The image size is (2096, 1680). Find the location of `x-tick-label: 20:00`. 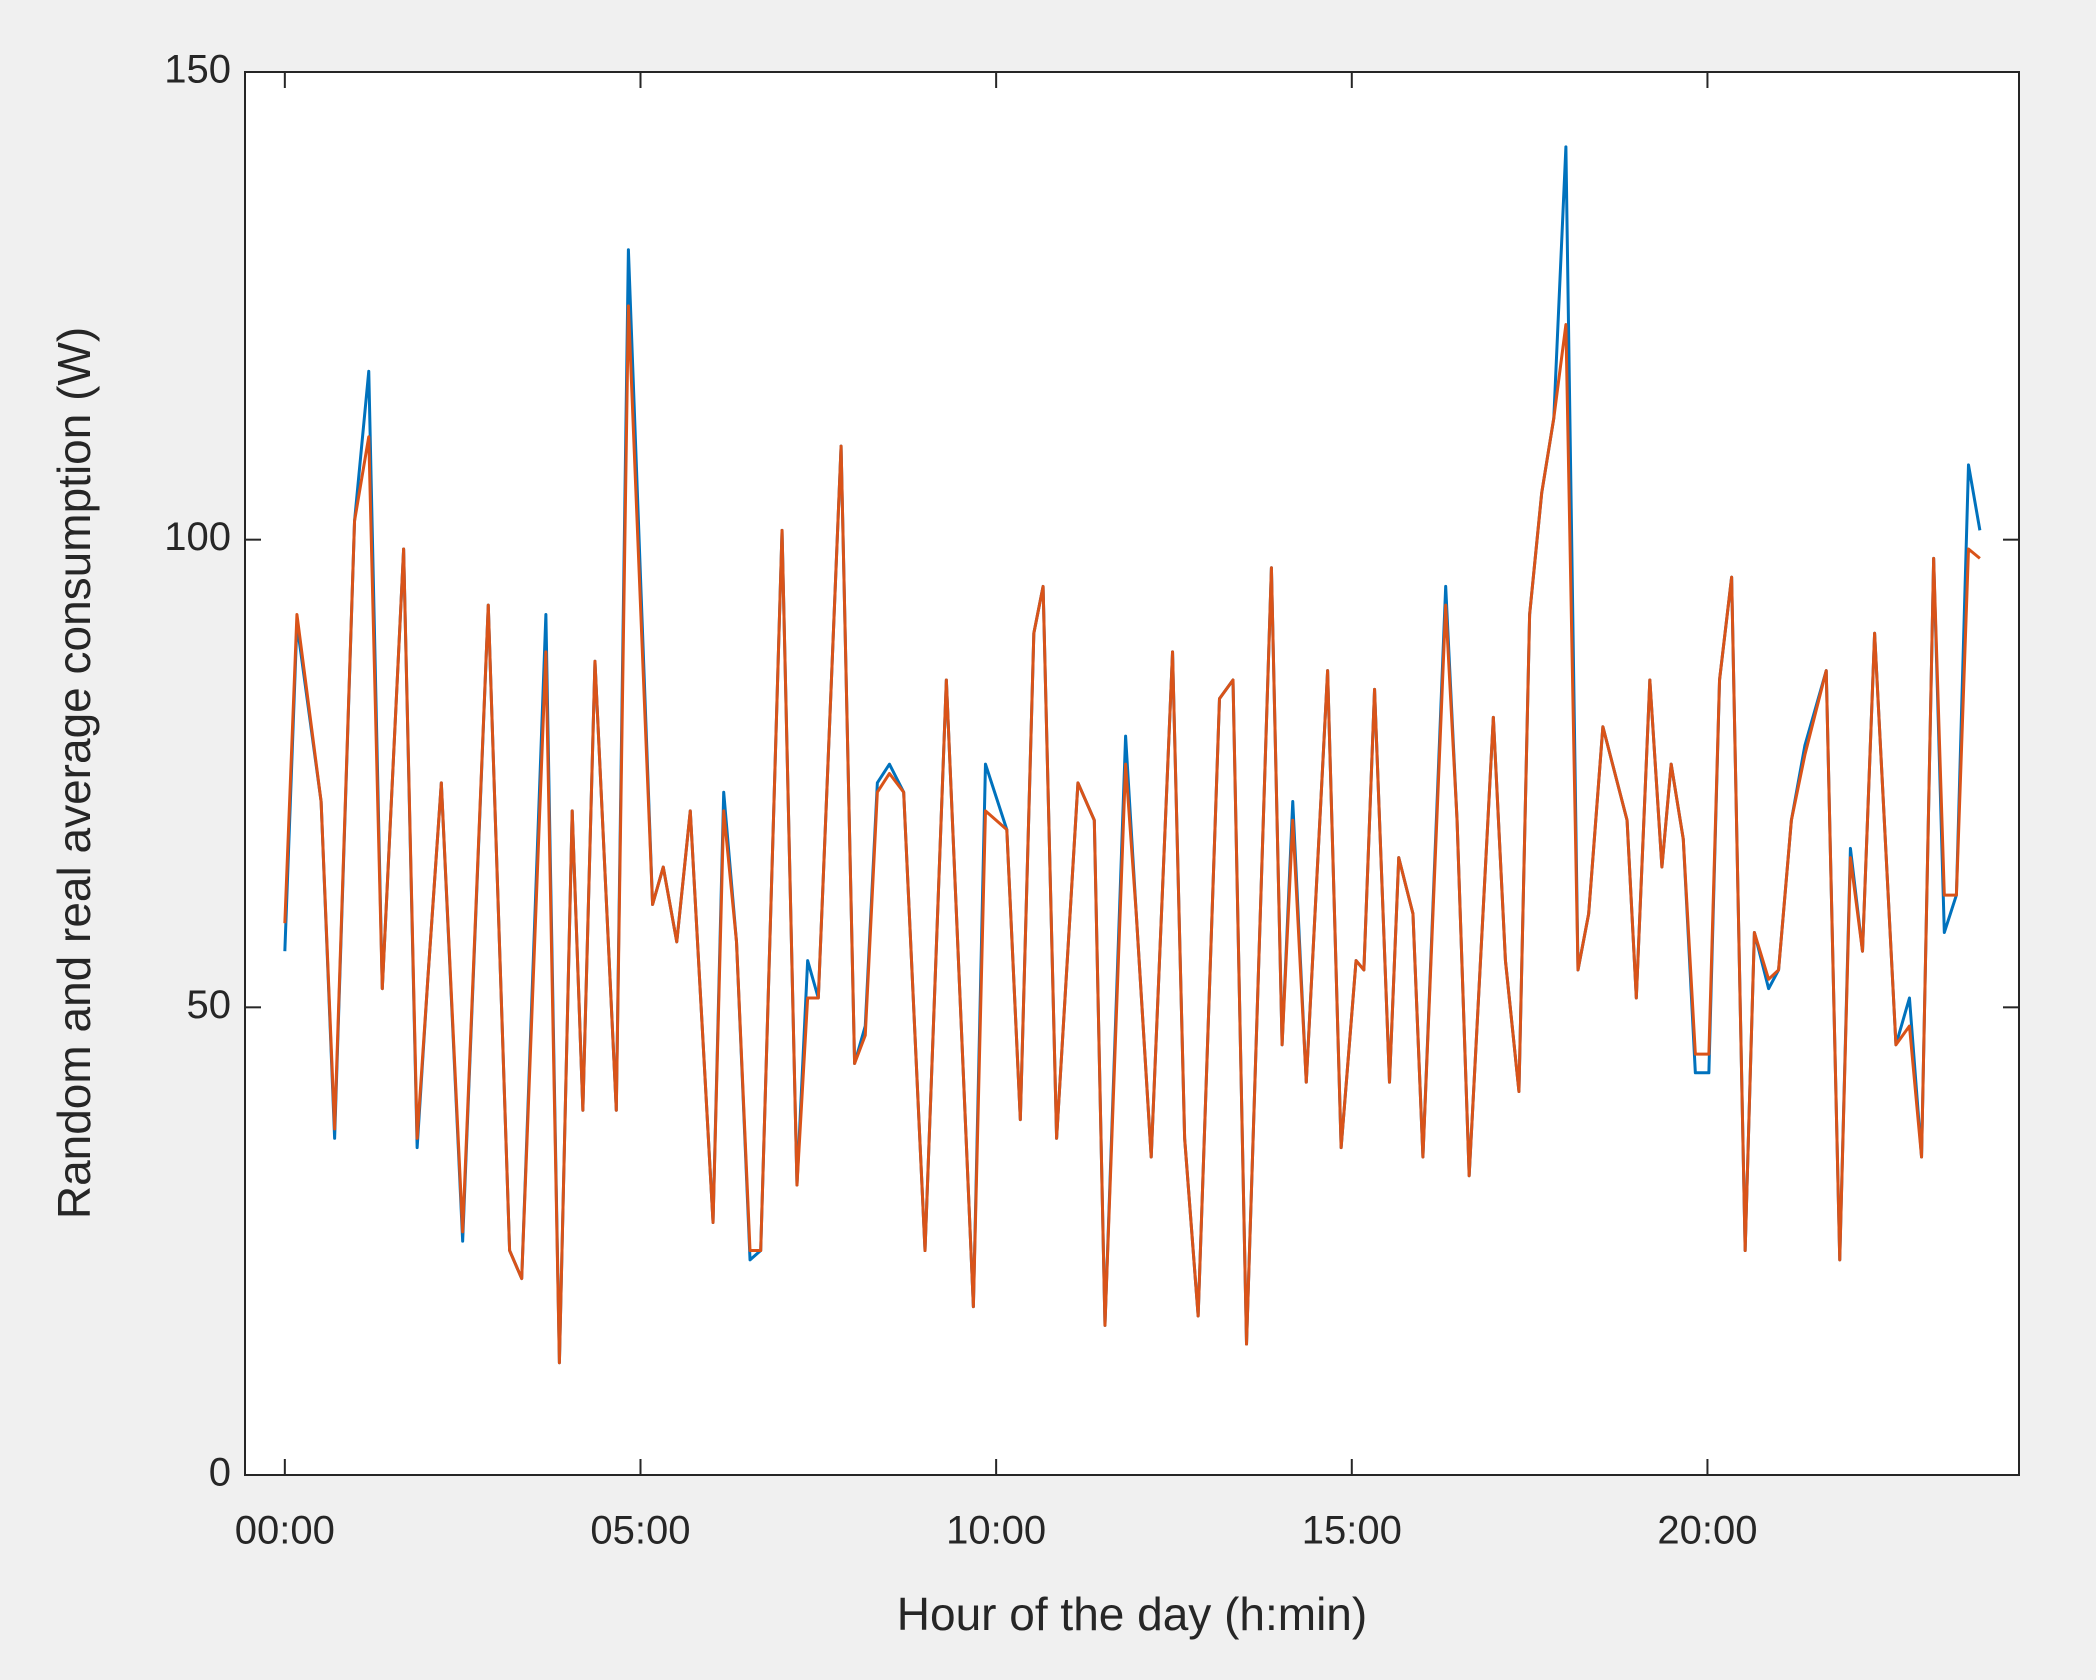

x-tick-label: 20:00 is located at coordinates (1707, 1531).